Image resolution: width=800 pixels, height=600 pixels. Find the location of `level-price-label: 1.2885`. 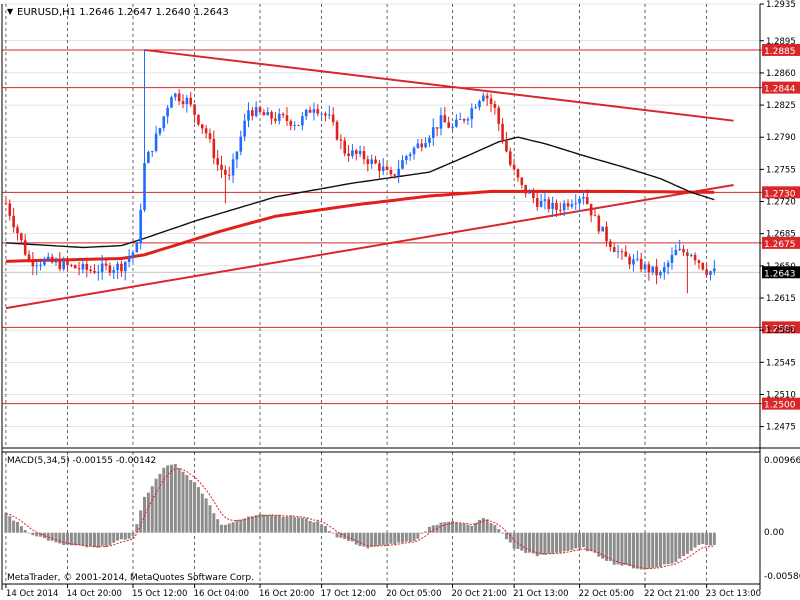

level-price-label: 1.2885 is located at coordinates (780, 52).